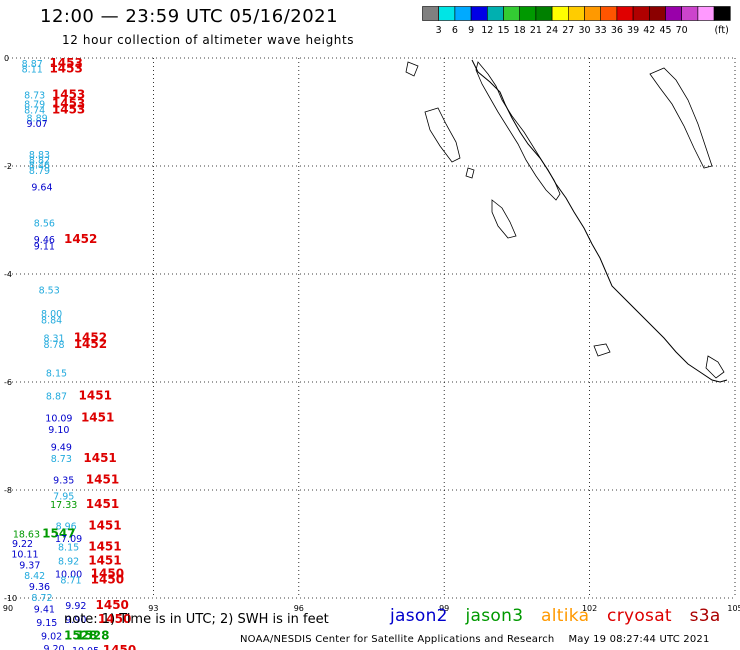 Image resolution: width=740 pixels, height=650 pixels. What do you see at coordinates (439, 30) in the screenshot?
I see `color-scale-tick: 3` at bounding box center [439, 30].